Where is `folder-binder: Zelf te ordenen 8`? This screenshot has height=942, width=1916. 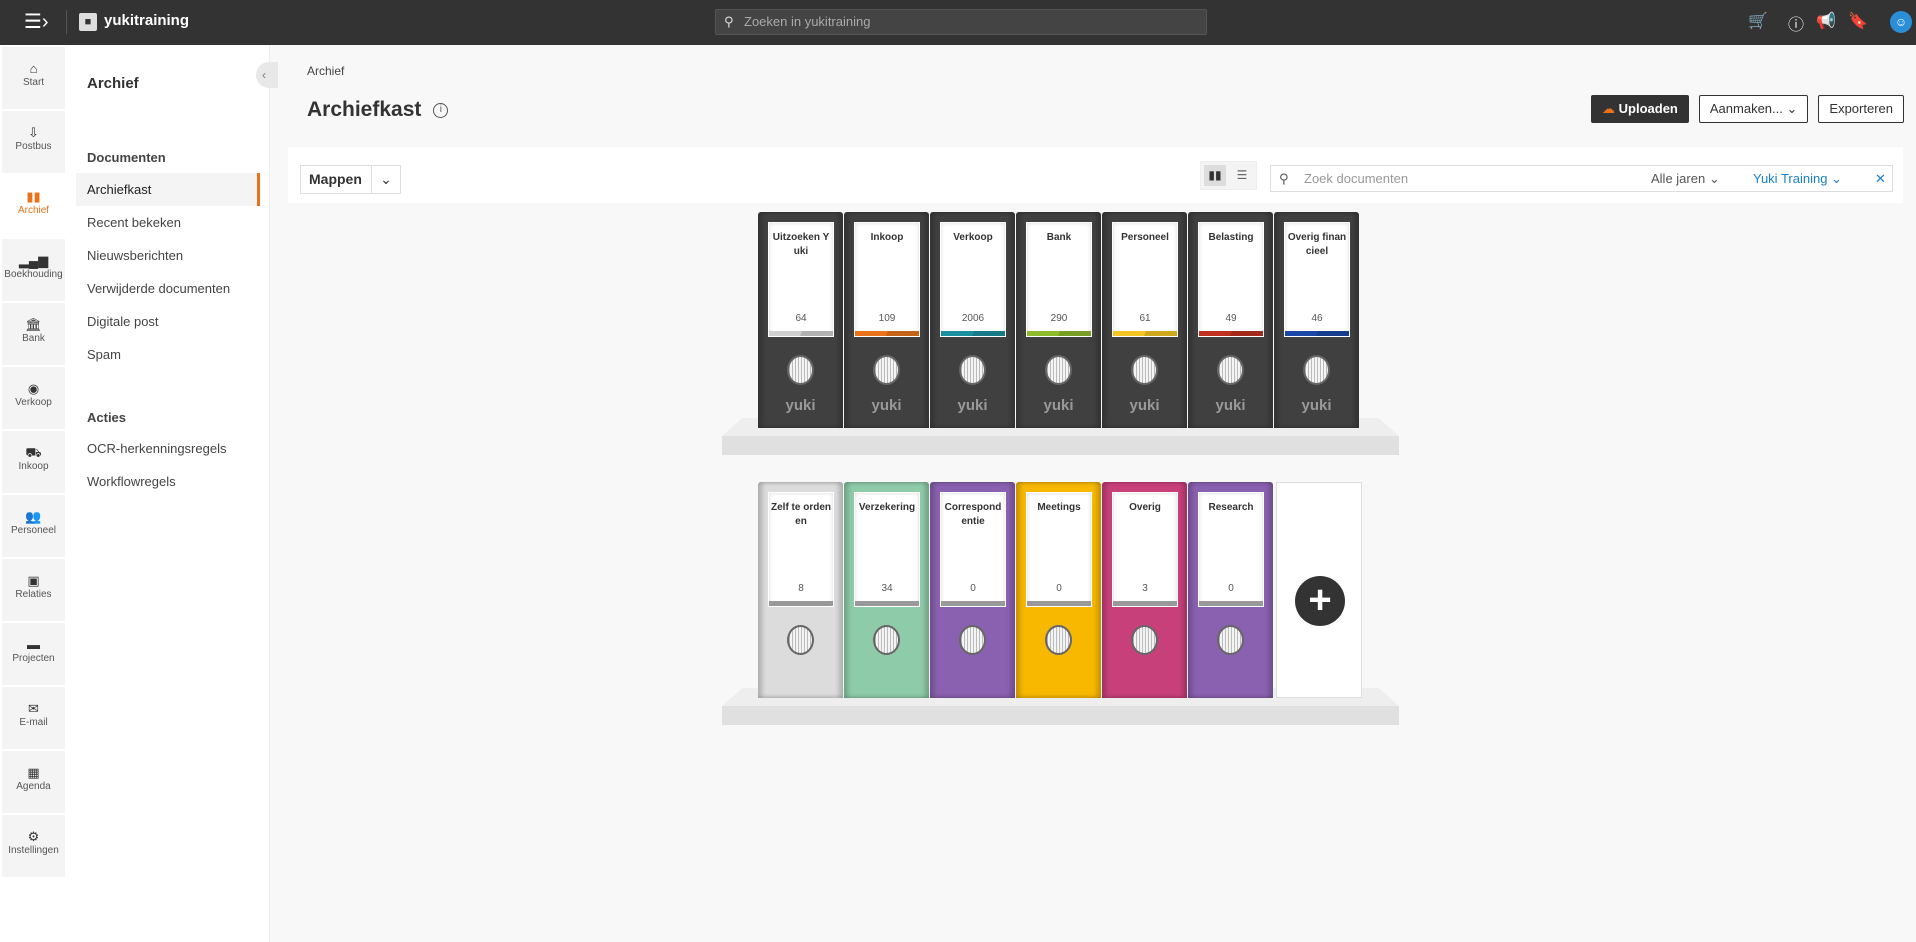 folder-binder: Zelf te ordenen 8 is located at coordinates (800, 590).